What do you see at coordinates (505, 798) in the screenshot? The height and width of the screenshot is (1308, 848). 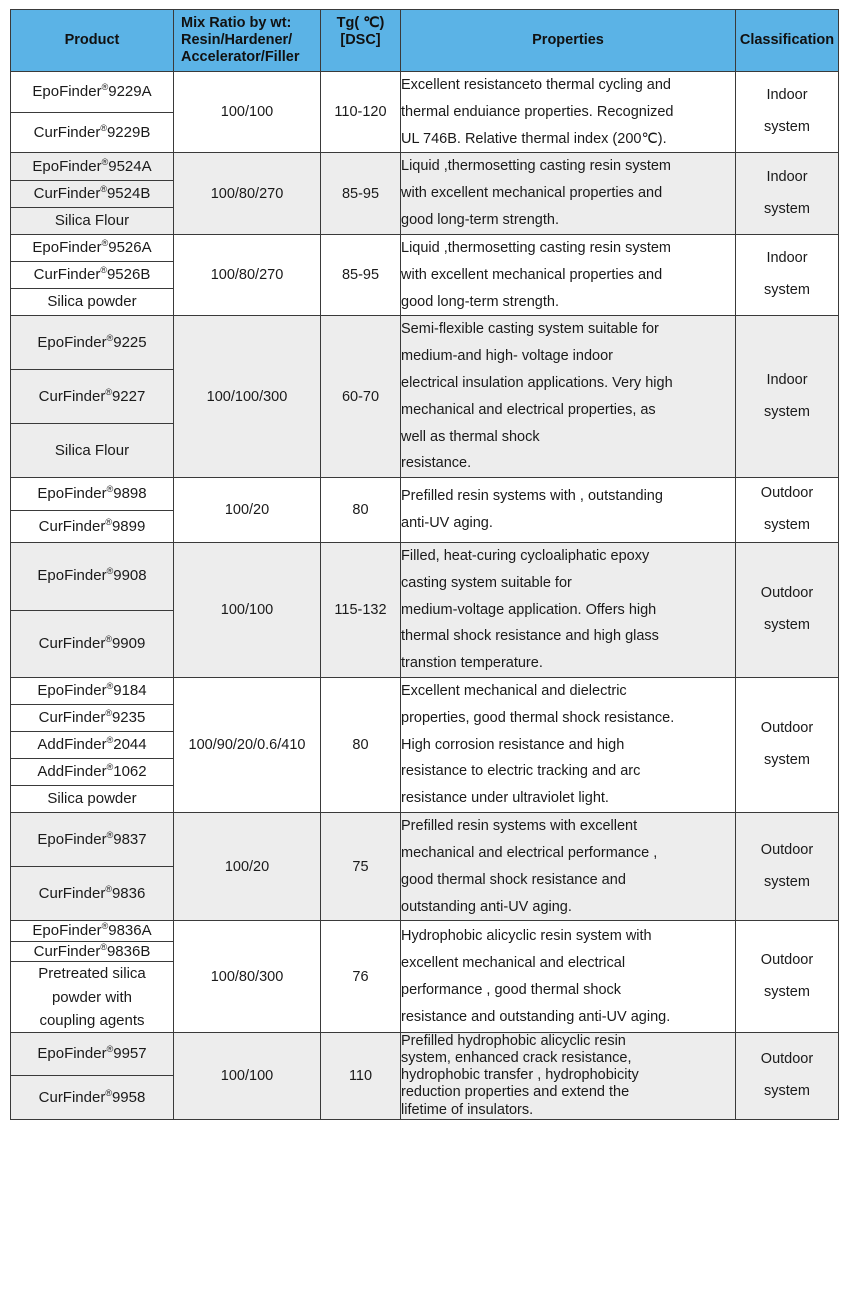 I see `properties-line: resistance under ultraviolet light.` at bounding box center [505, 798].